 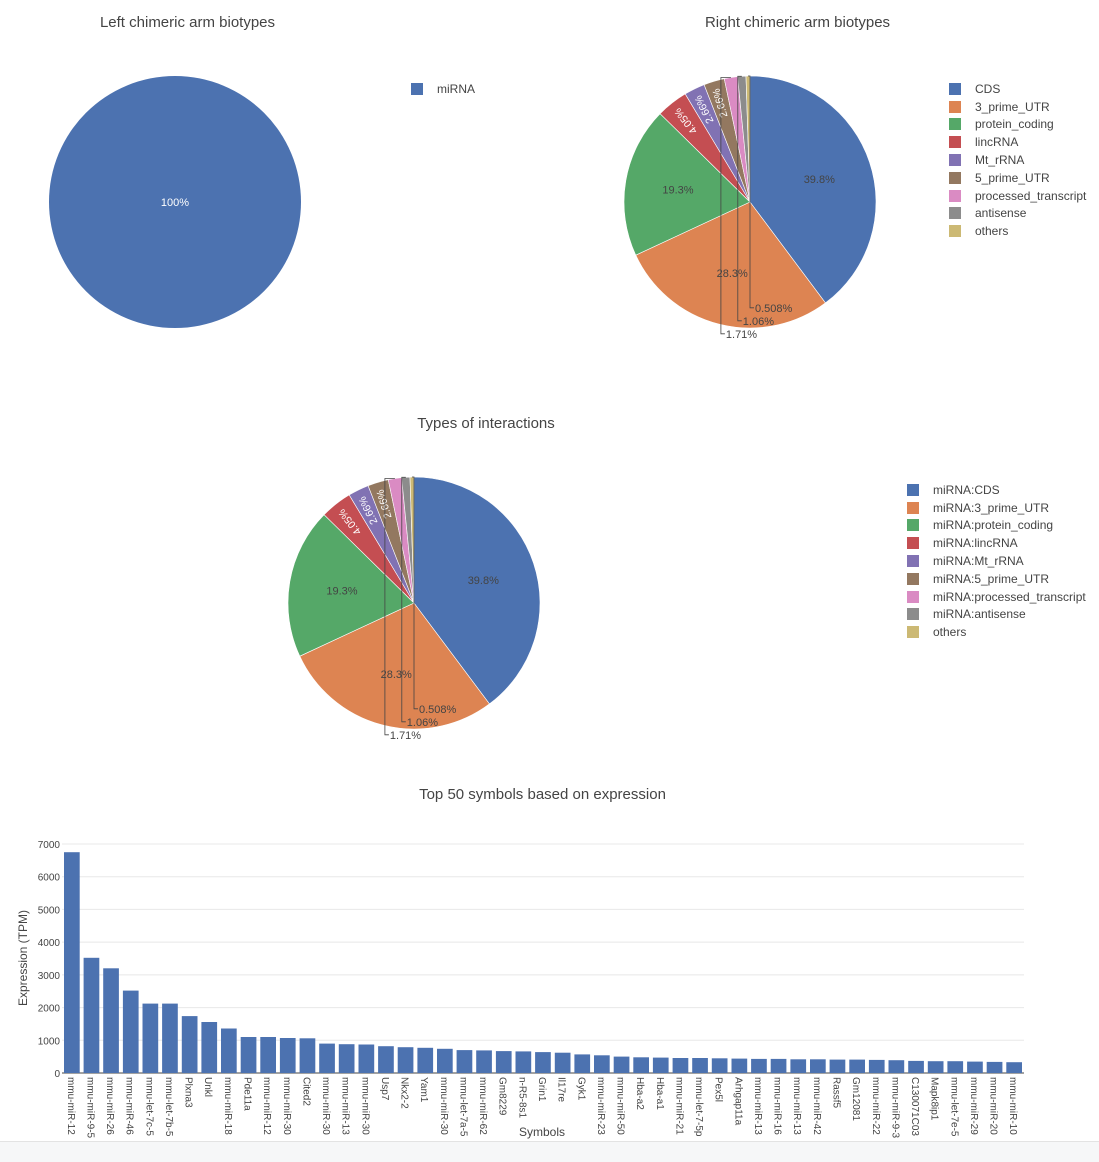 I want to click on pie3-legend-label: miRNA:protein_coding, so click(x=993, y=525).